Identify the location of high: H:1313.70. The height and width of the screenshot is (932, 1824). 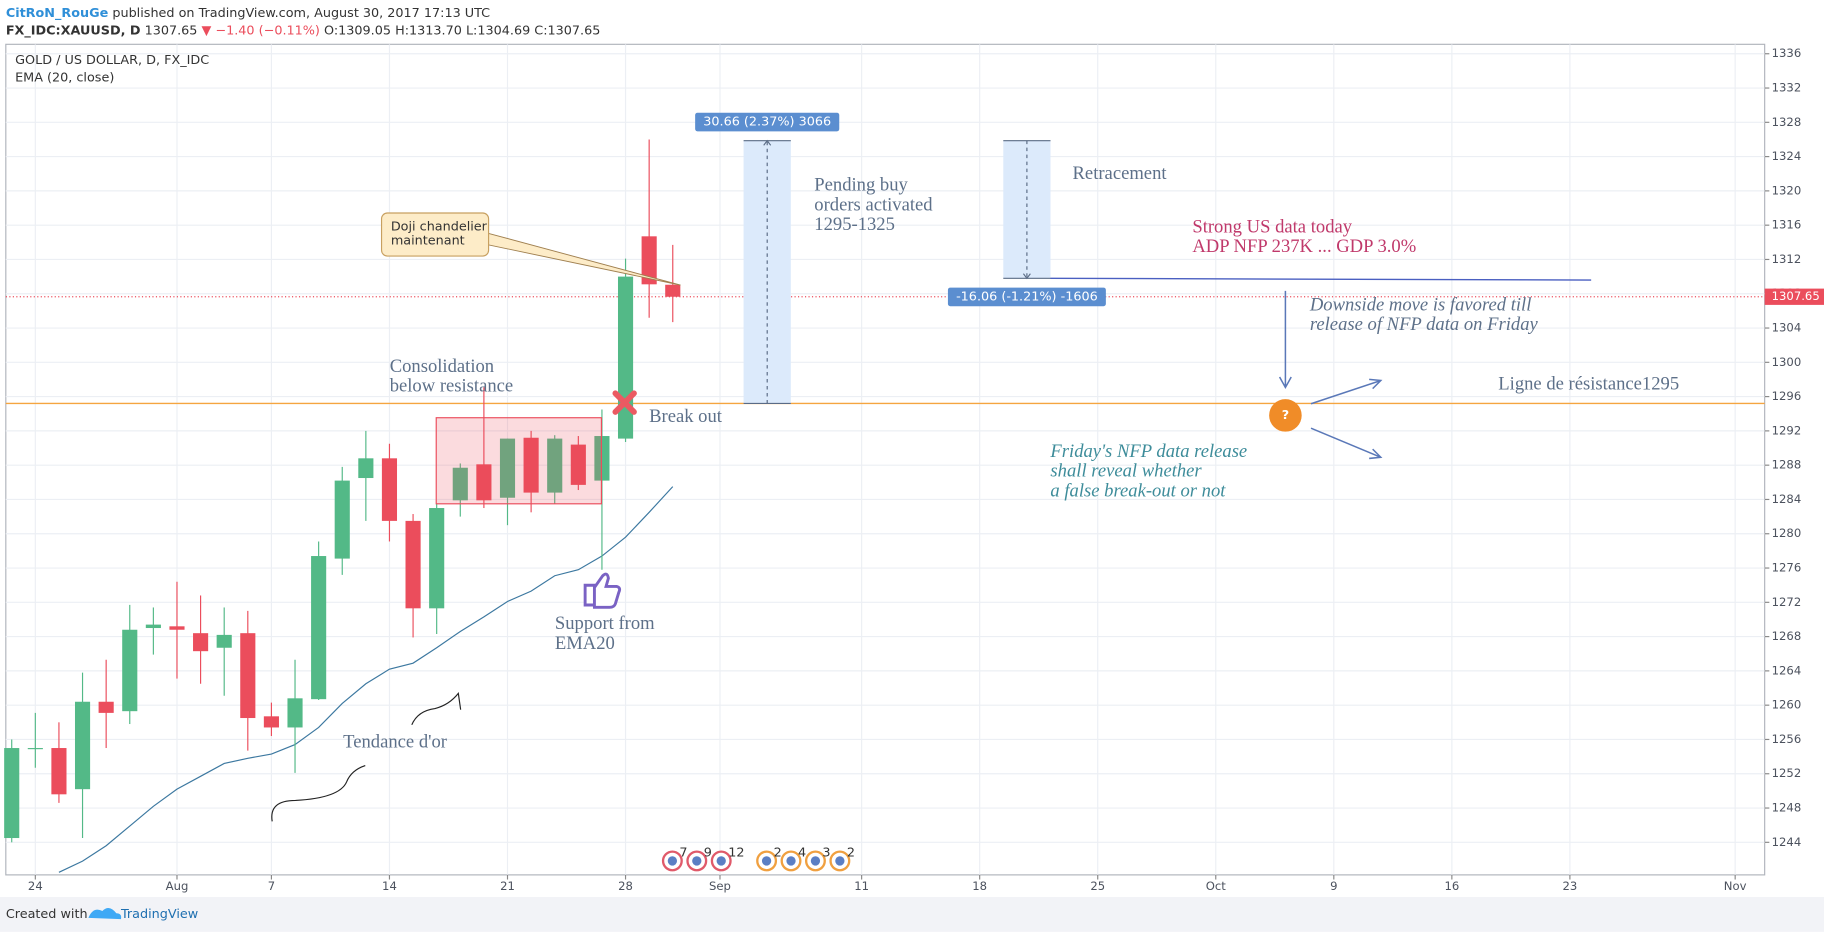
(428, 30).